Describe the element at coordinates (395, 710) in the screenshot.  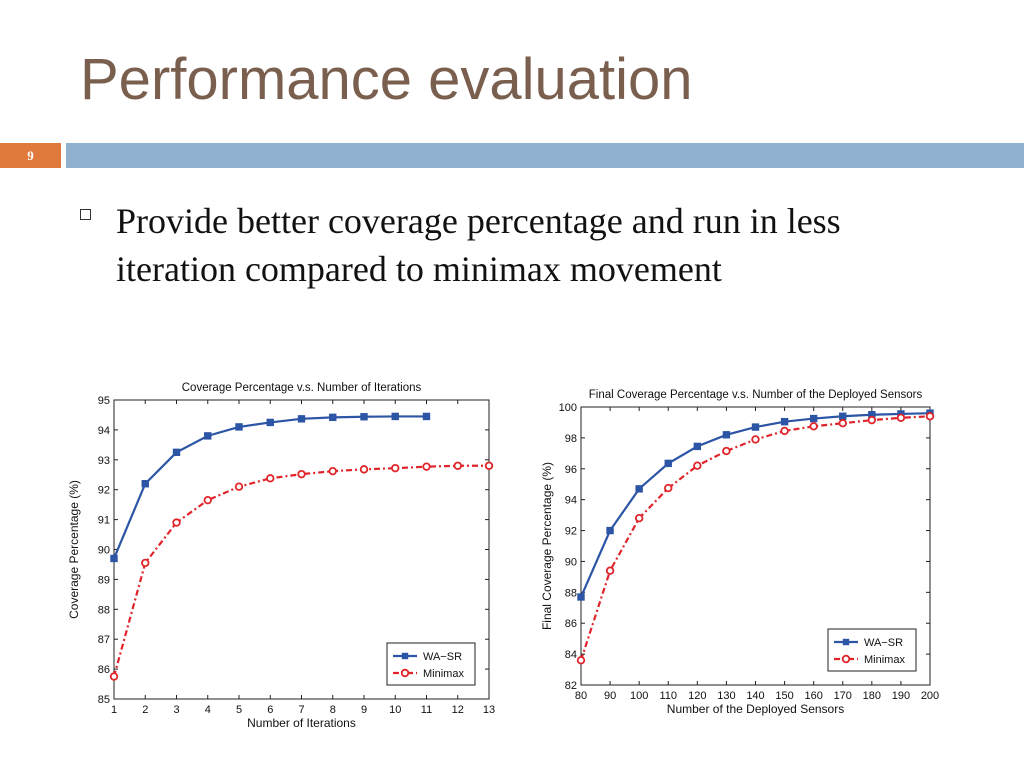
I see `x-tick-label: 10` at that location.